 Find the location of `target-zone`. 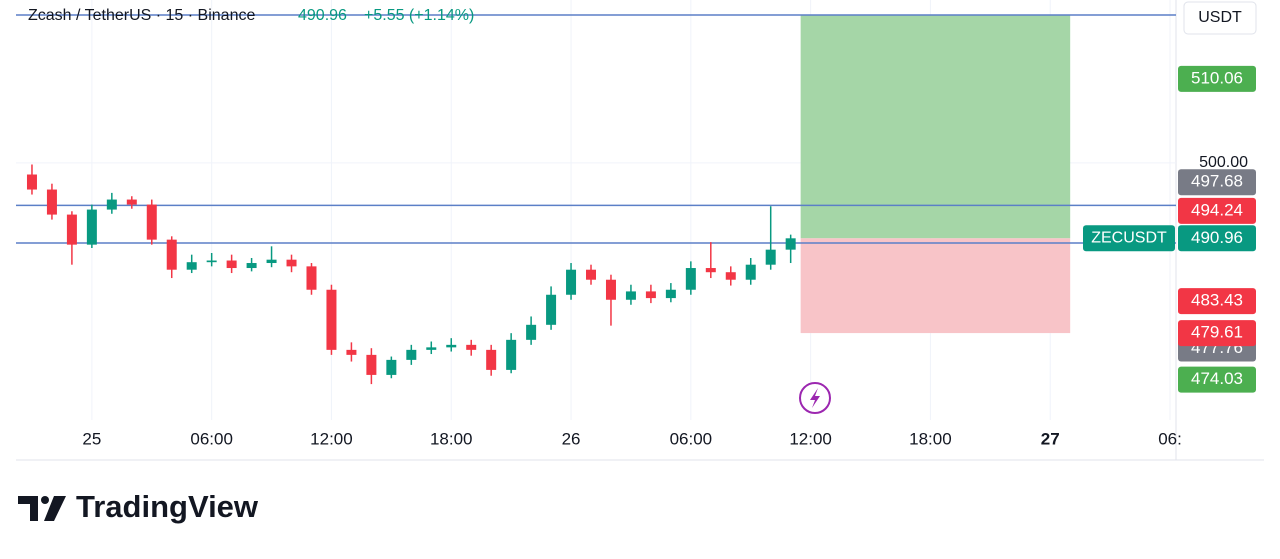

target-zone is located at coordinates (935, 127).